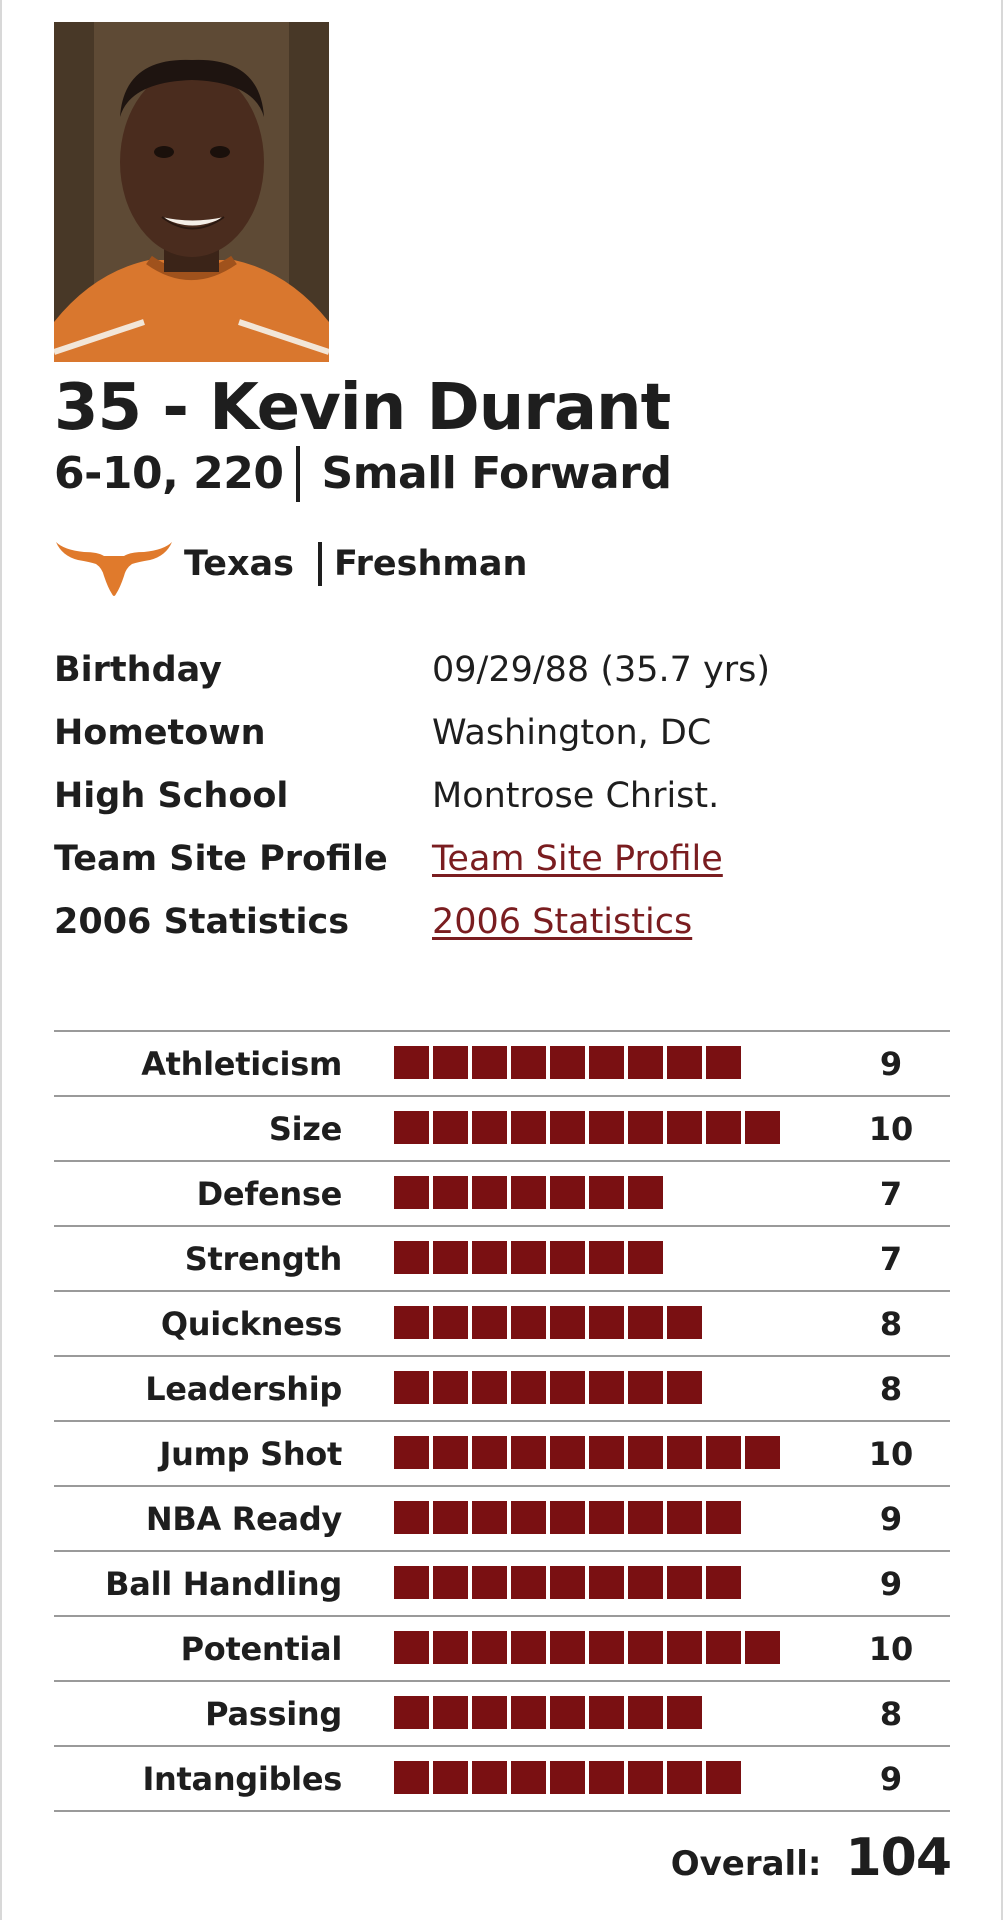  Describe the element at coordinates (746, 1864) in the screenshot. I see `overall-label: Overall:` at that location.